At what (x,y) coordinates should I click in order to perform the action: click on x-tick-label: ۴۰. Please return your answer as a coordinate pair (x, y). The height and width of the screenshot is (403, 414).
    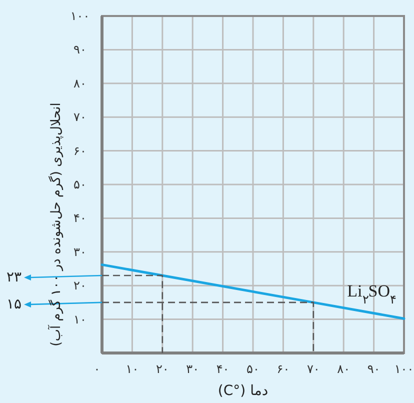
    Looking at the image, I should click on (223, 369).